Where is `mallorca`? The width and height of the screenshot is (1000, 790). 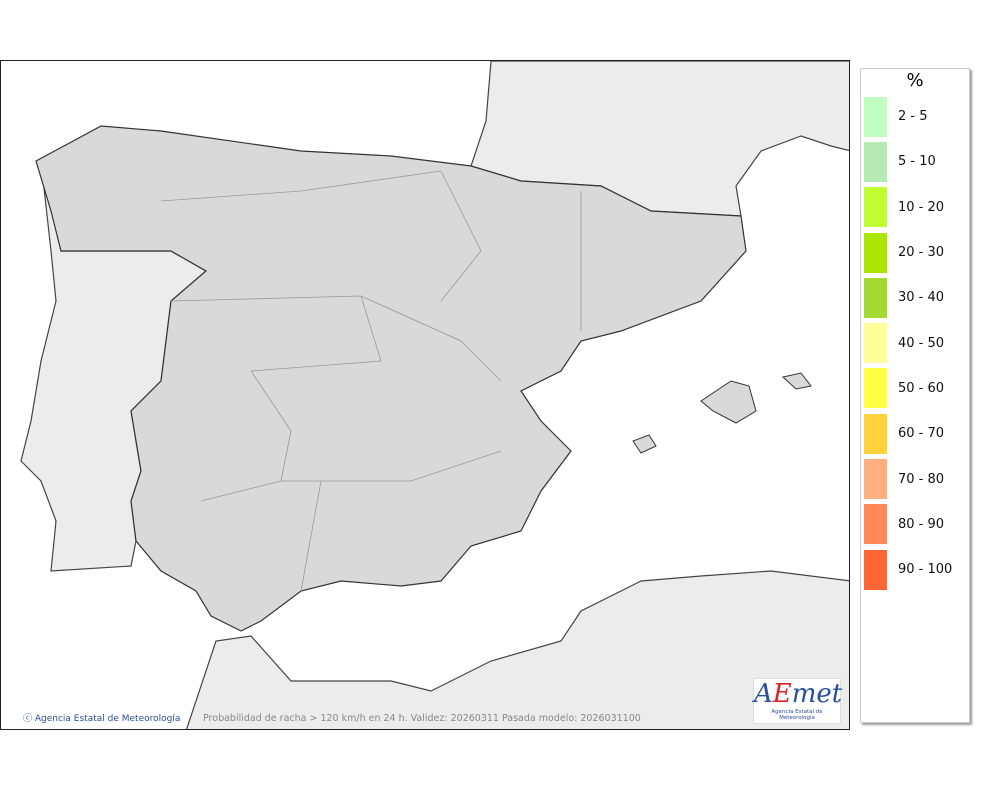 mallorca is located at coordinates (728, 402).